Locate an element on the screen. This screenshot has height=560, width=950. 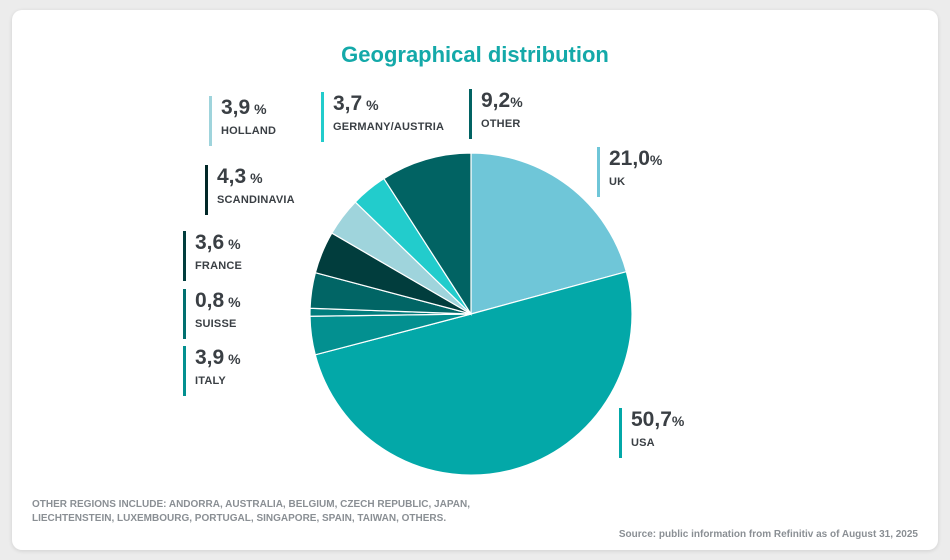
label-value-france: 3,6 % is located at coordinates (218, 243).